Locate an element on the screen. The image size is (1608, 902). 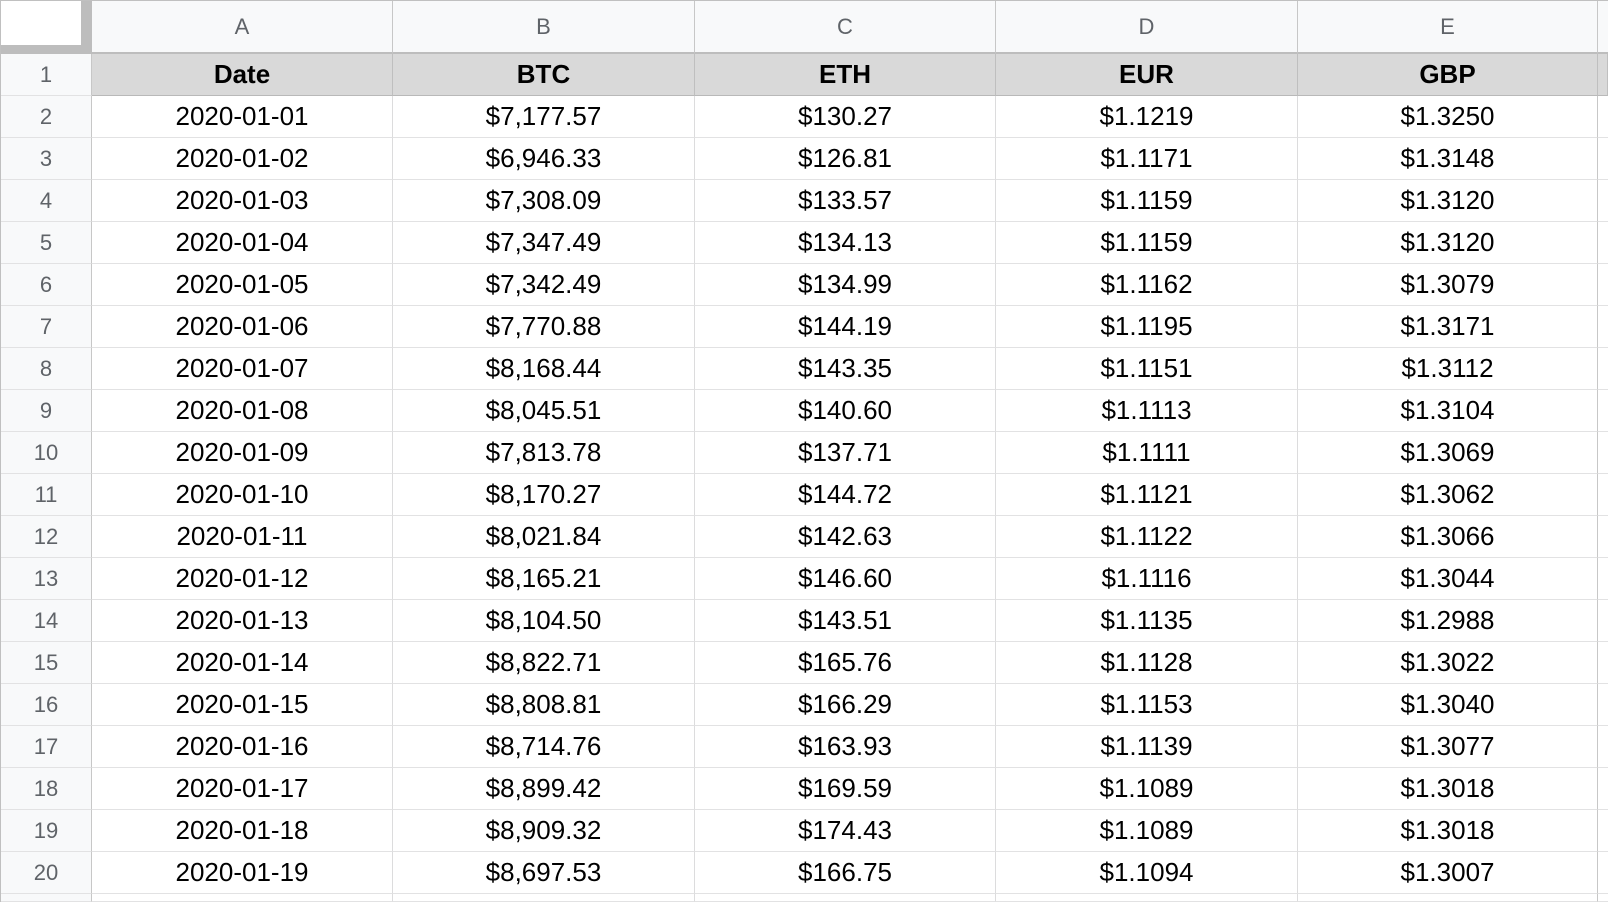
row-header-3: 3 is located at coordinates (46, 159).